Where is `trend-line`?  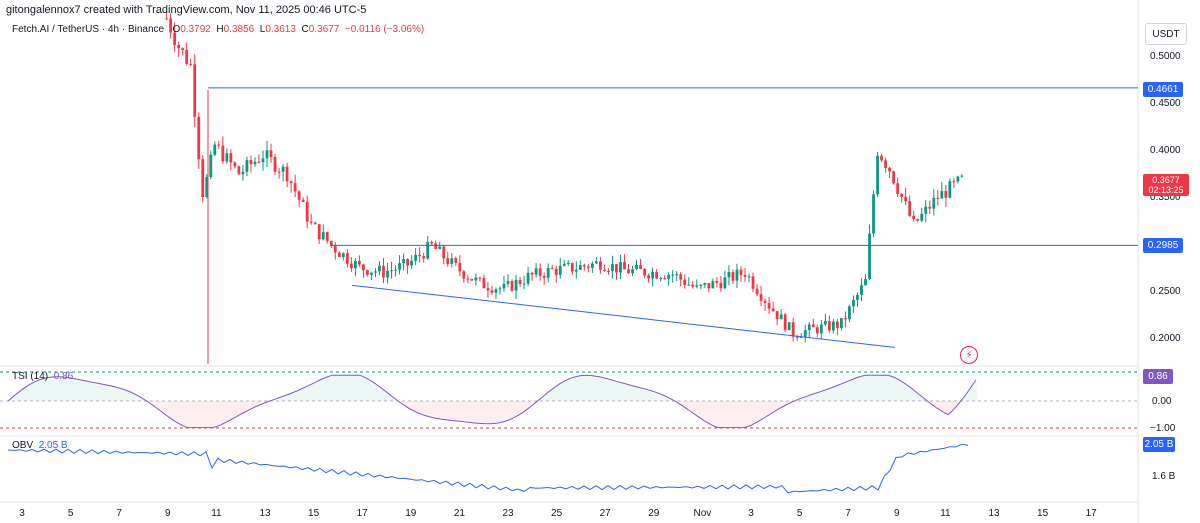 trend-line is located at coordinates (623, 316).